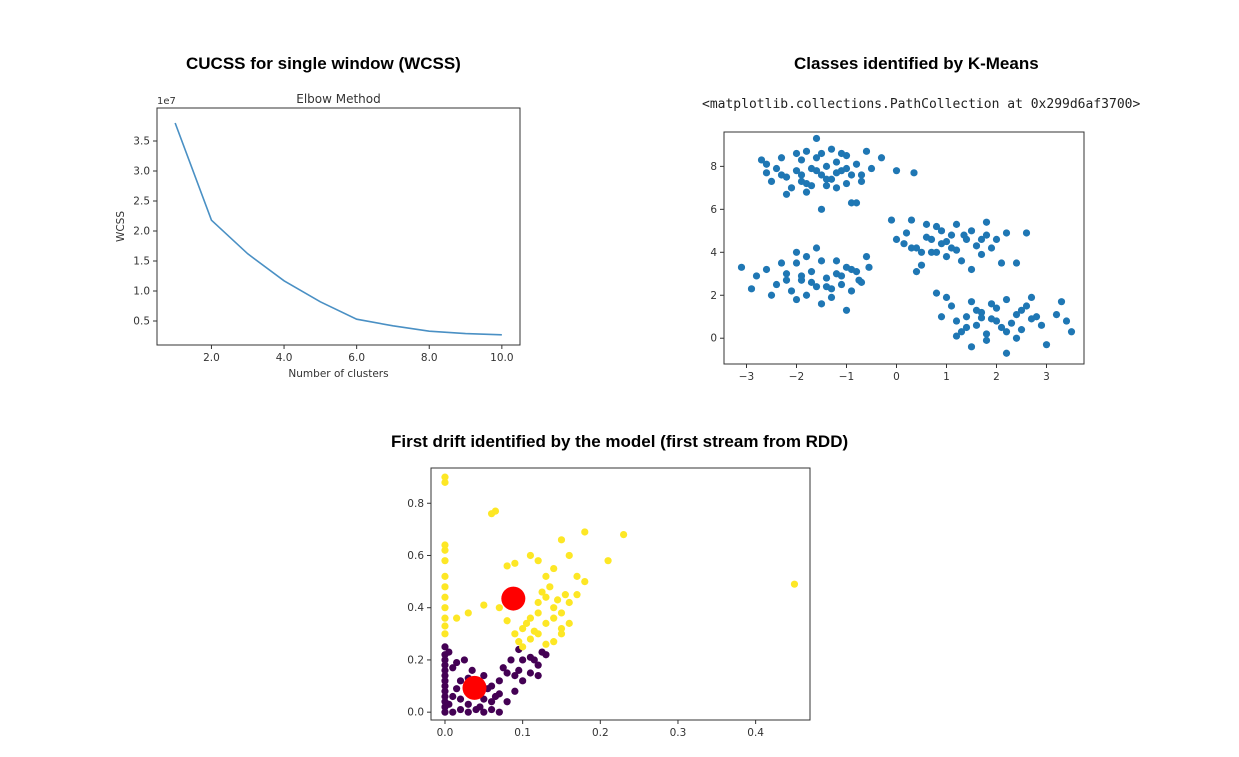  Describe the element at coordinates (141, 292) in the screenshot. I see `y-tick-label: 1.0` at that location.